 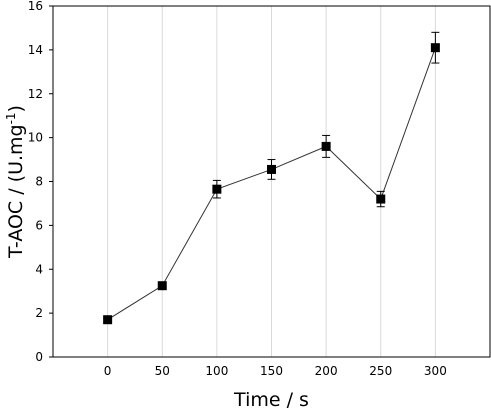 I want to click on x-axis-title: Time / s, so click(x=271, y=400).